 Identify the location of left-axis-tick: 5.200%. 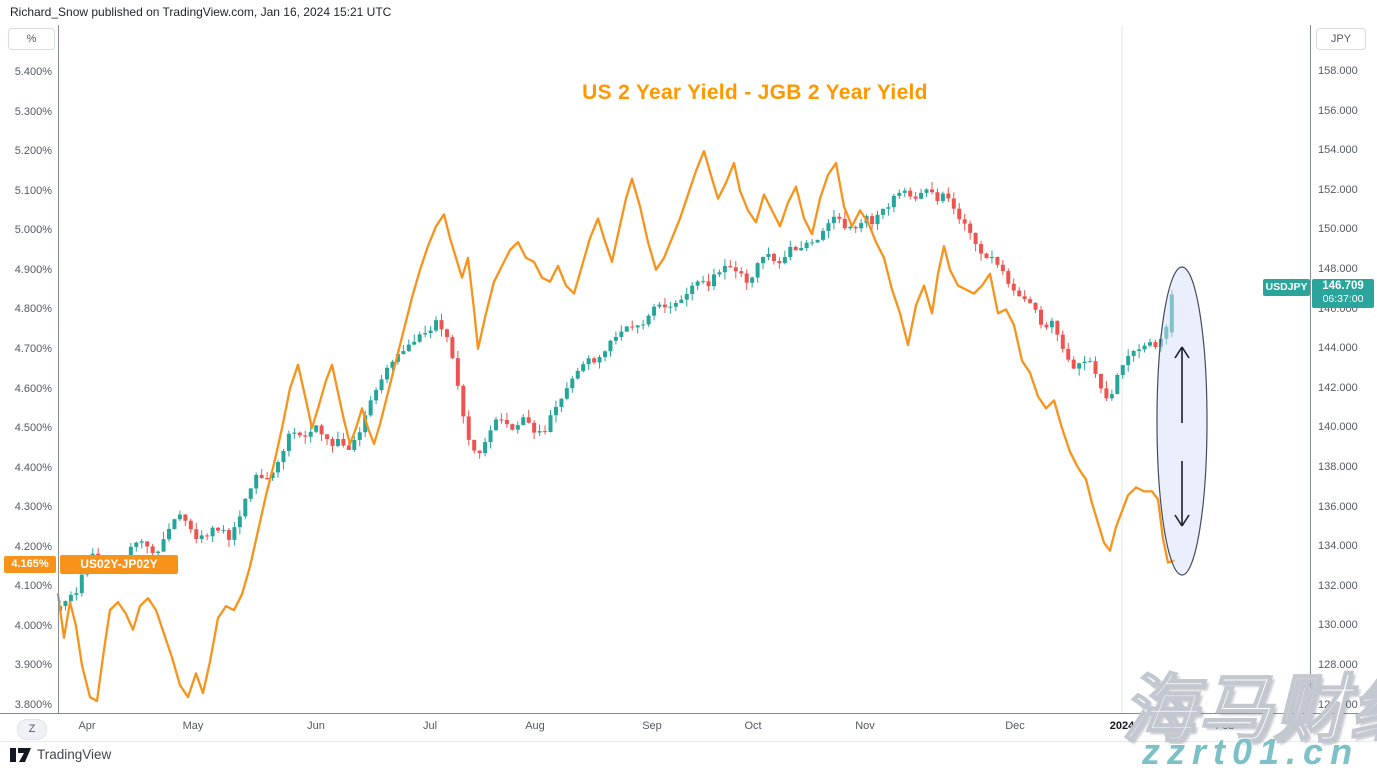
(33, 151).